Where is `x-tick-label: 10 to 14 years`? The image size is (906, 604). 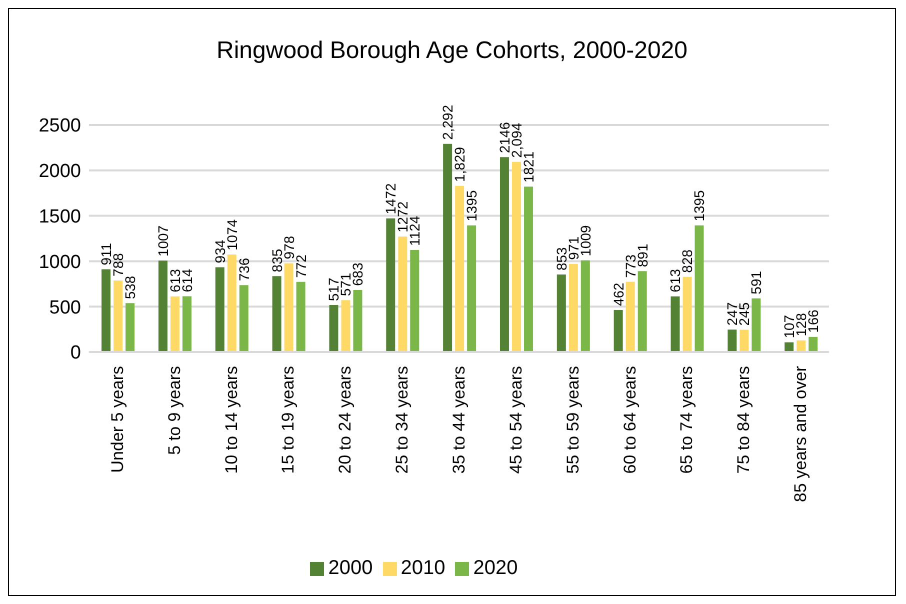 x-tick-label: 10 to 14 years is located at coordinates (231, 420).